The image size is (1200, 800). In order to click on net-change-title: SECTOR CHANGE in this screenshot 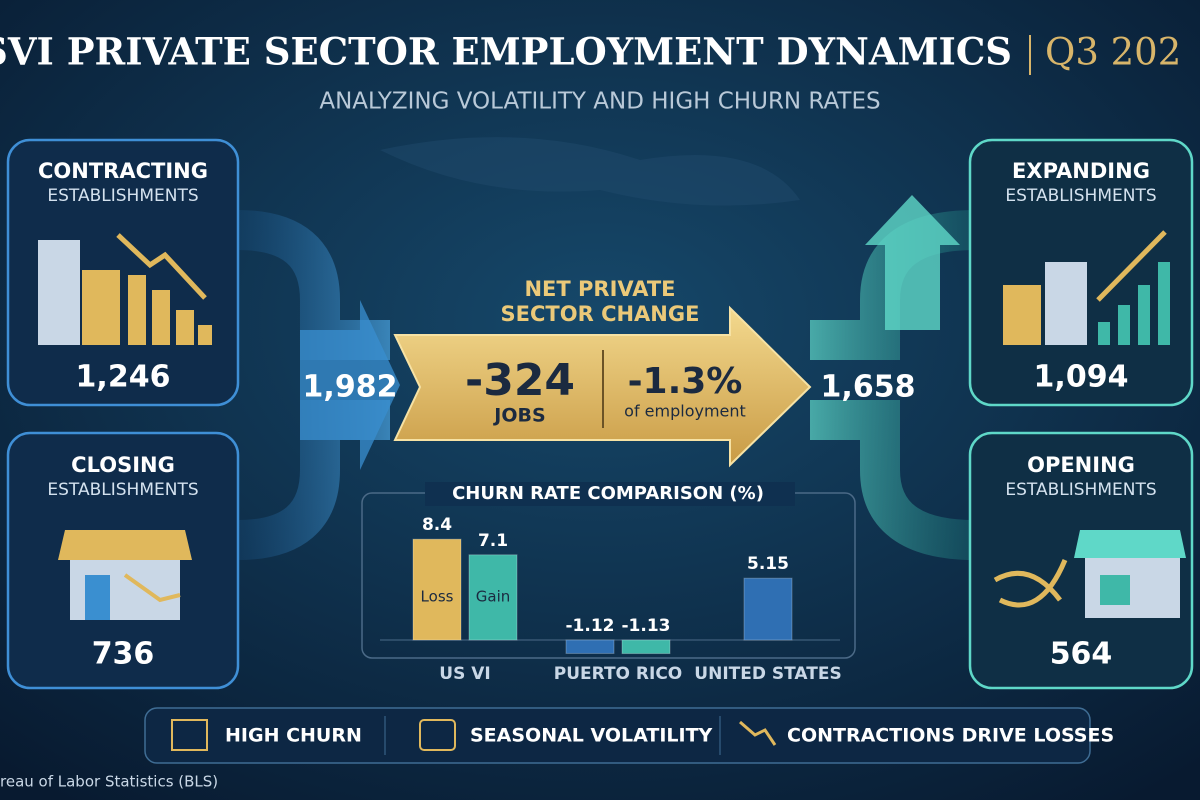, I will do `click(600, 314)`.